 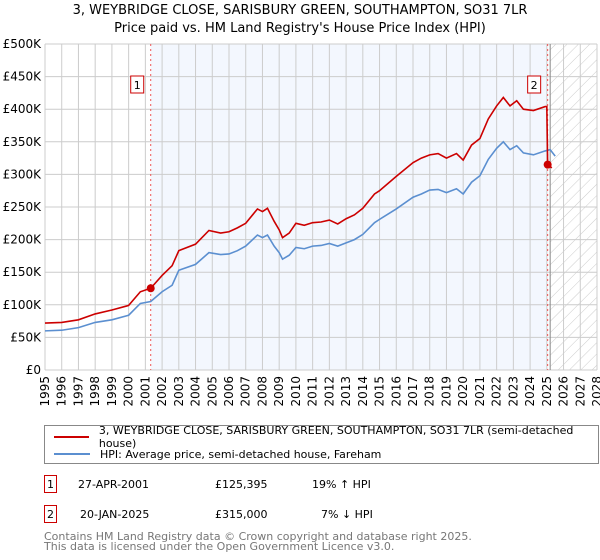 I want to click on transaction-row: 1 27-APR-2001 £125,395 19% ↑ HPI, so click(x=244, y=485).